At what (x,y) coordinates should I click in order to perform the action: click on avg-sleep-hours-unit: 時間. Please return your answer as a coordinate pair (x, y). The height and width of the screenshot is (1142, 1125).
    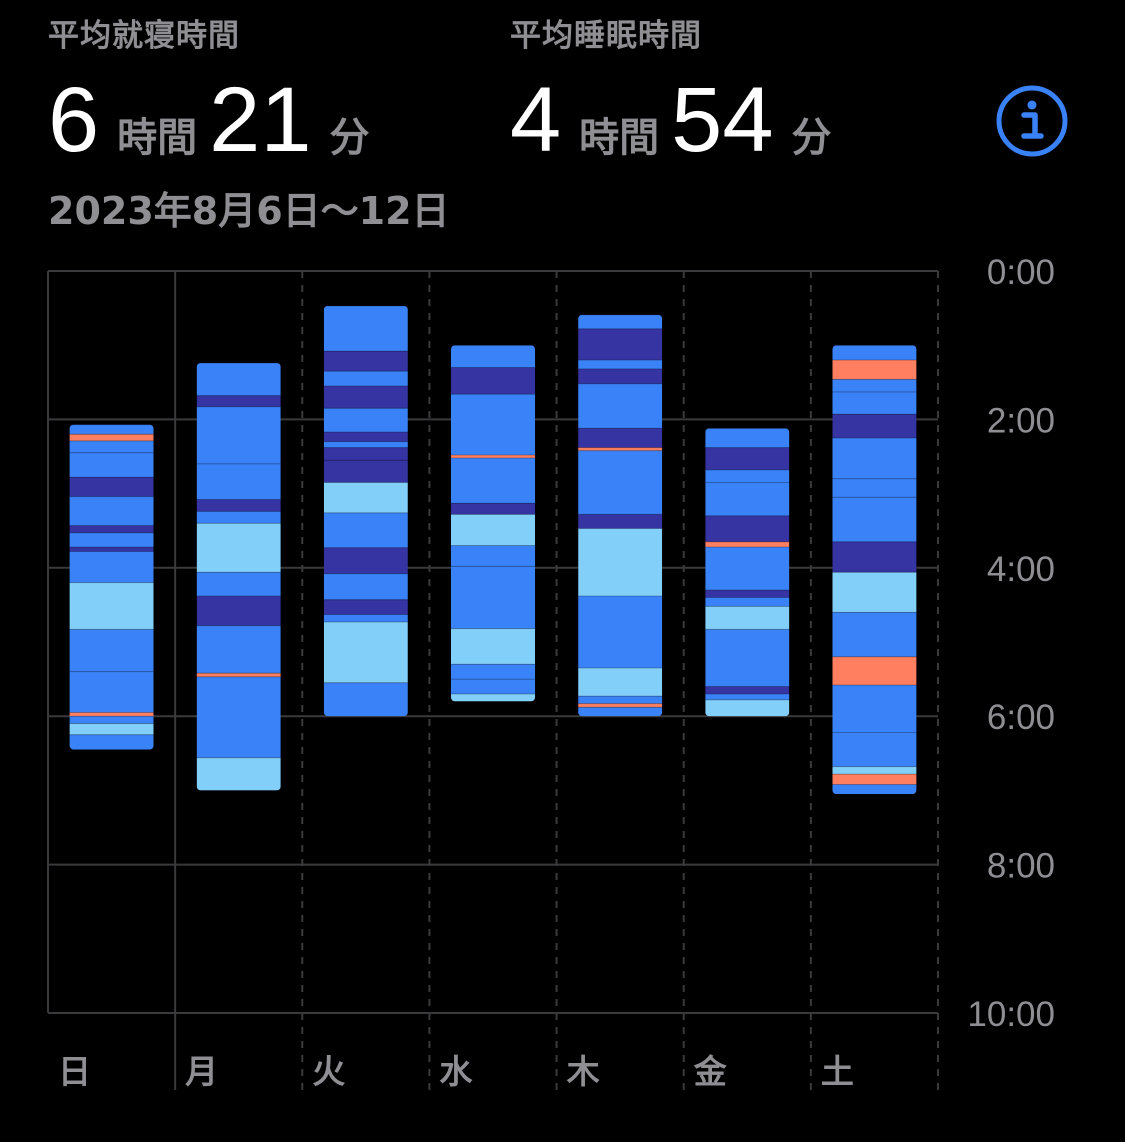
    Looking at the image, I should click on (619, 138).